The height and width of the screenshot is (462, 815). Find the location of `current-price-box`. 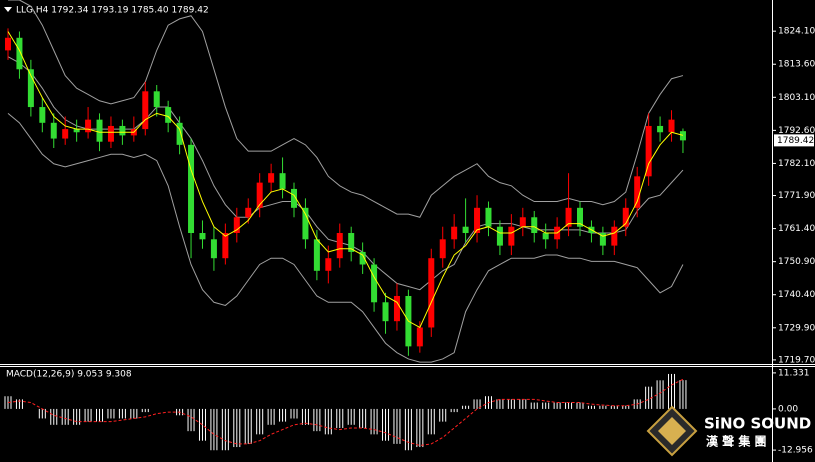

current-price-box is located at coordinates (794, 140).